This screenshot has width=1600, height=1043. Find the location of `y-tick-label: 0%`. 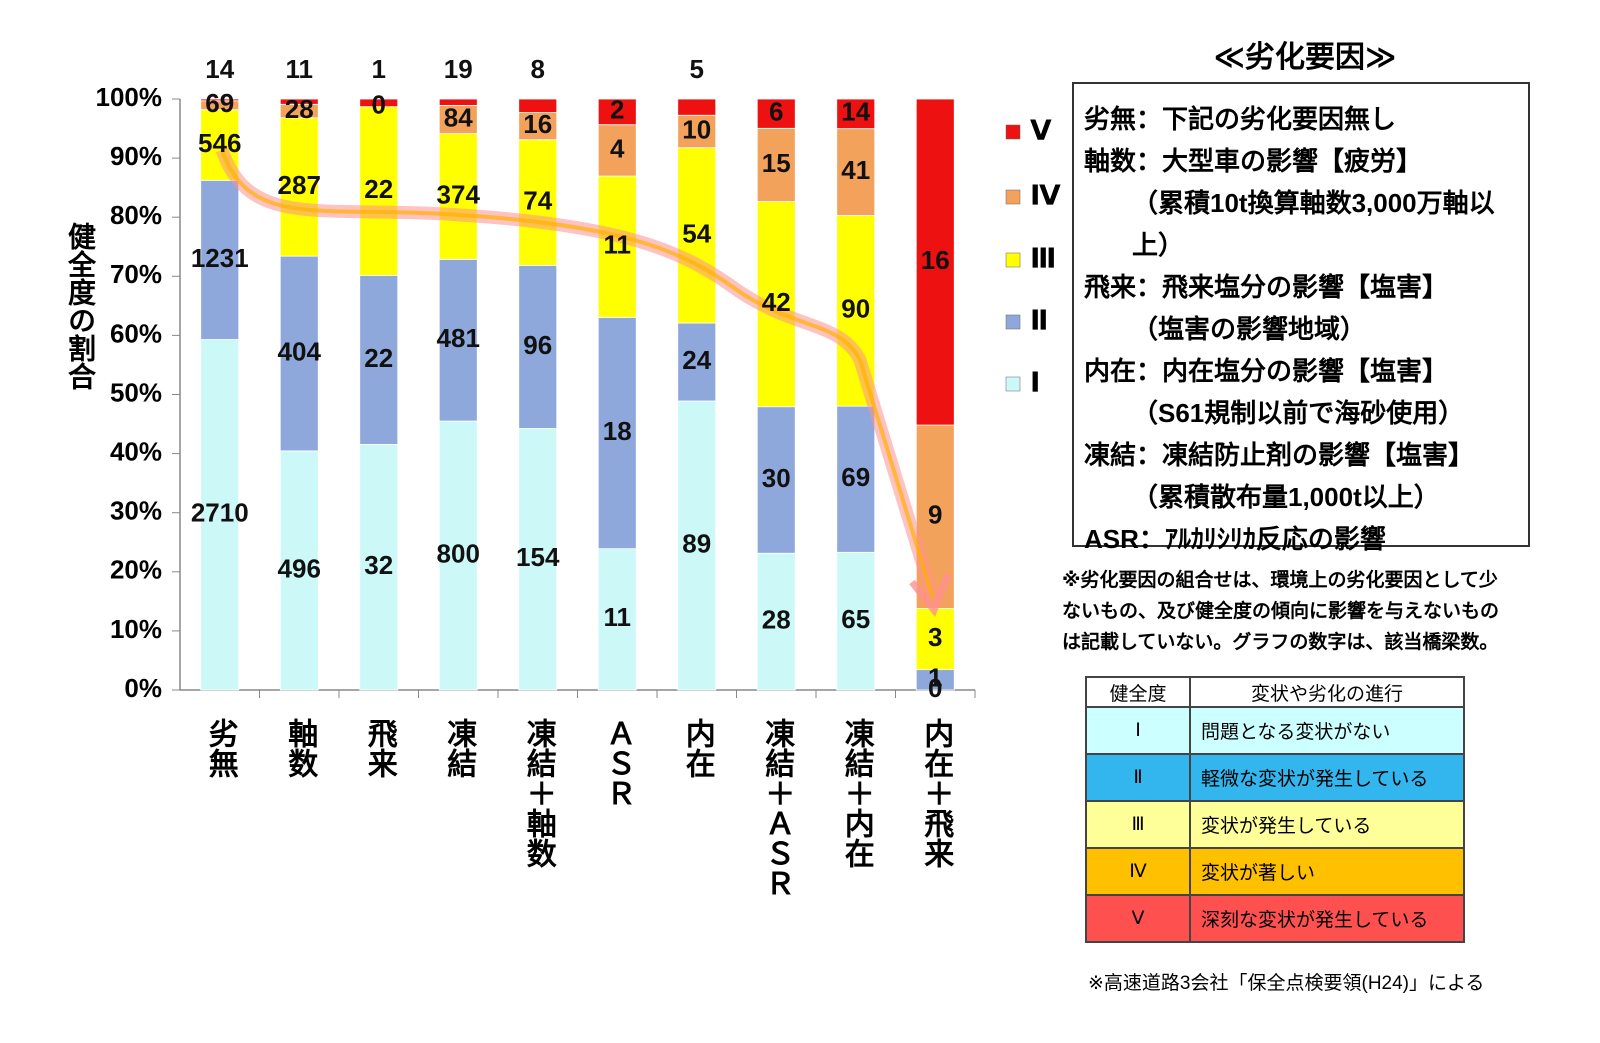

y-tick-label: 0% is located at coordinates (143, 688).